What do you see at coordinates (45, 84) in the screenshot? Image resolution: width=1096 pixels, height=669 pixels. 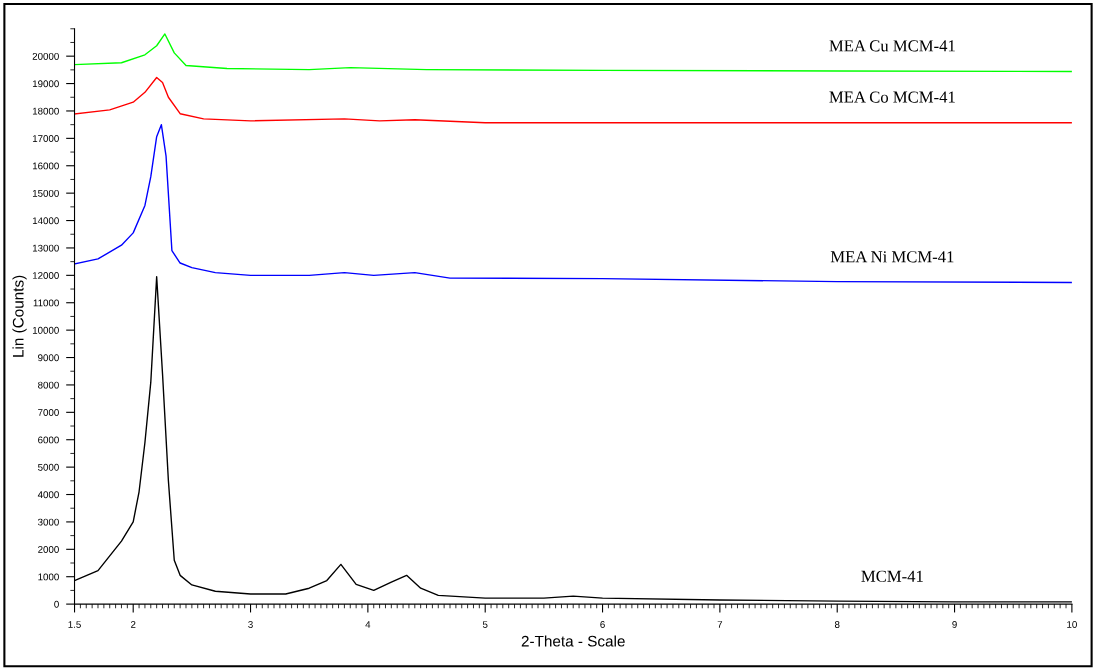 I see `y-tick-label: 19000` at bounding box center [45, 84].